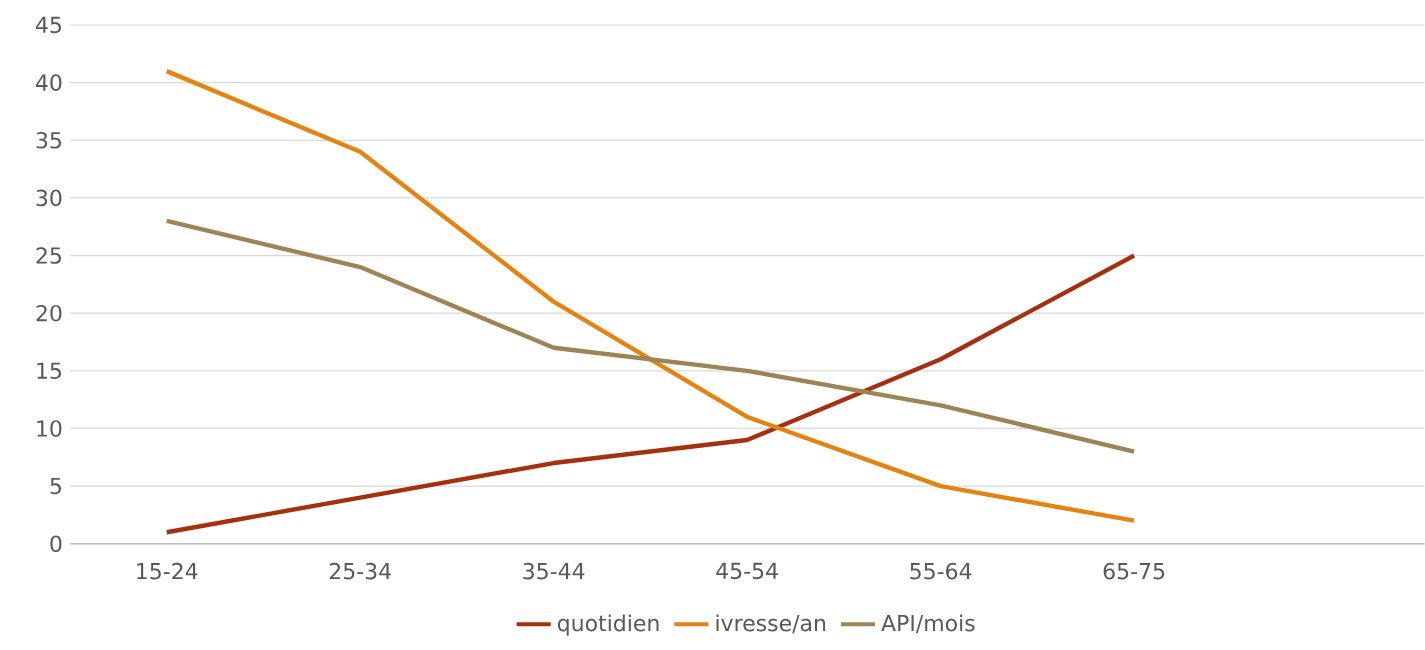  What do you see at coordinates (360, 571) in the screenshot?
I see `x-tick-label: 25-34` at bounding box center [360, 571].